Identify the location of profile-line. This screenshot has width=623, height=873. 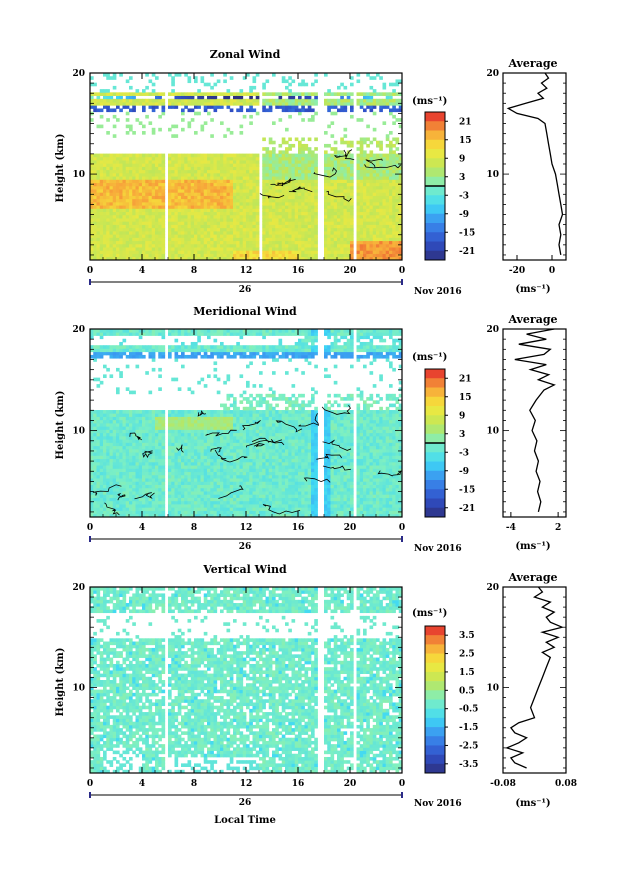
(535, 164).